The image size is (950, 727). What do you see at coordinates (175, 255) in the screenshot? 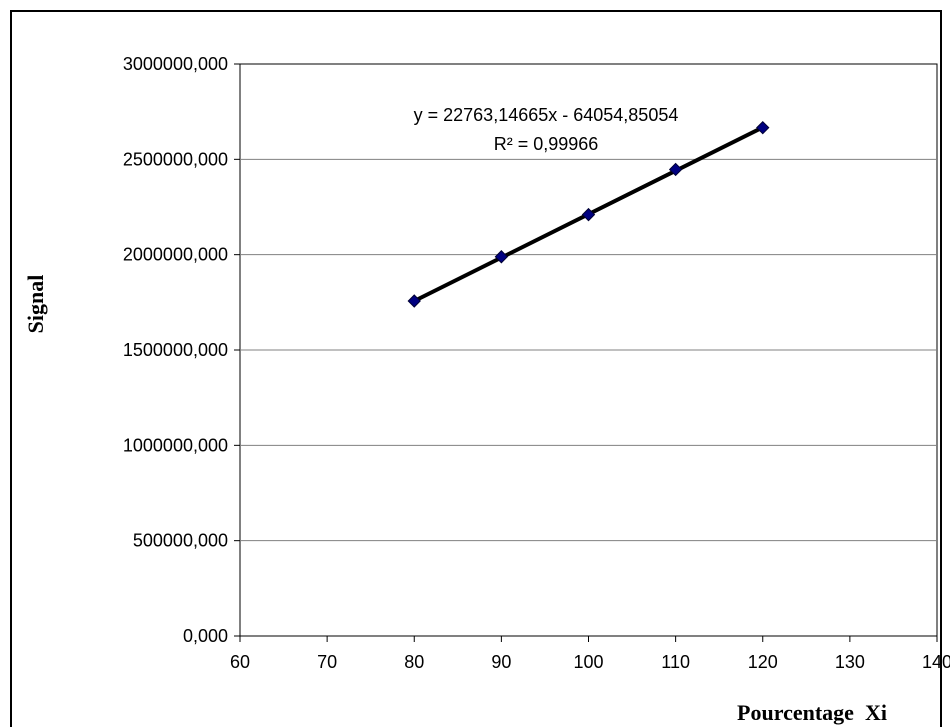
I see `y-tick-label: 2000000,000` at bounding box center [175, 255].